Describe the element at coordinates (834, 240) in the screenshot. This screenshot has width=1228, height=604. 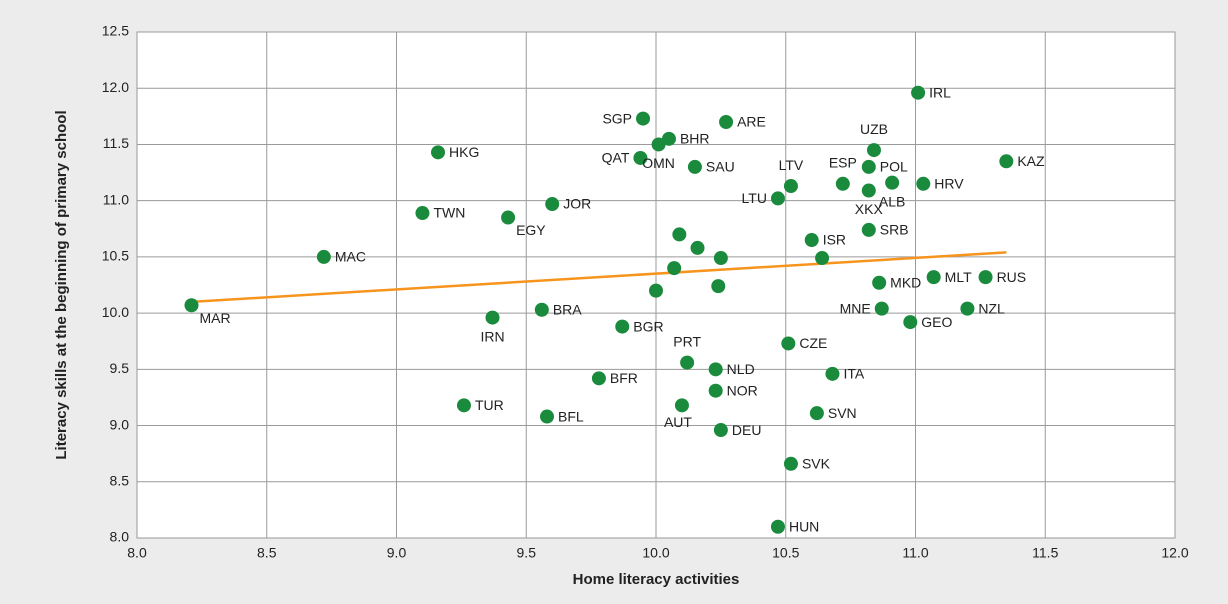
I see `point-label: ISR` at that location.